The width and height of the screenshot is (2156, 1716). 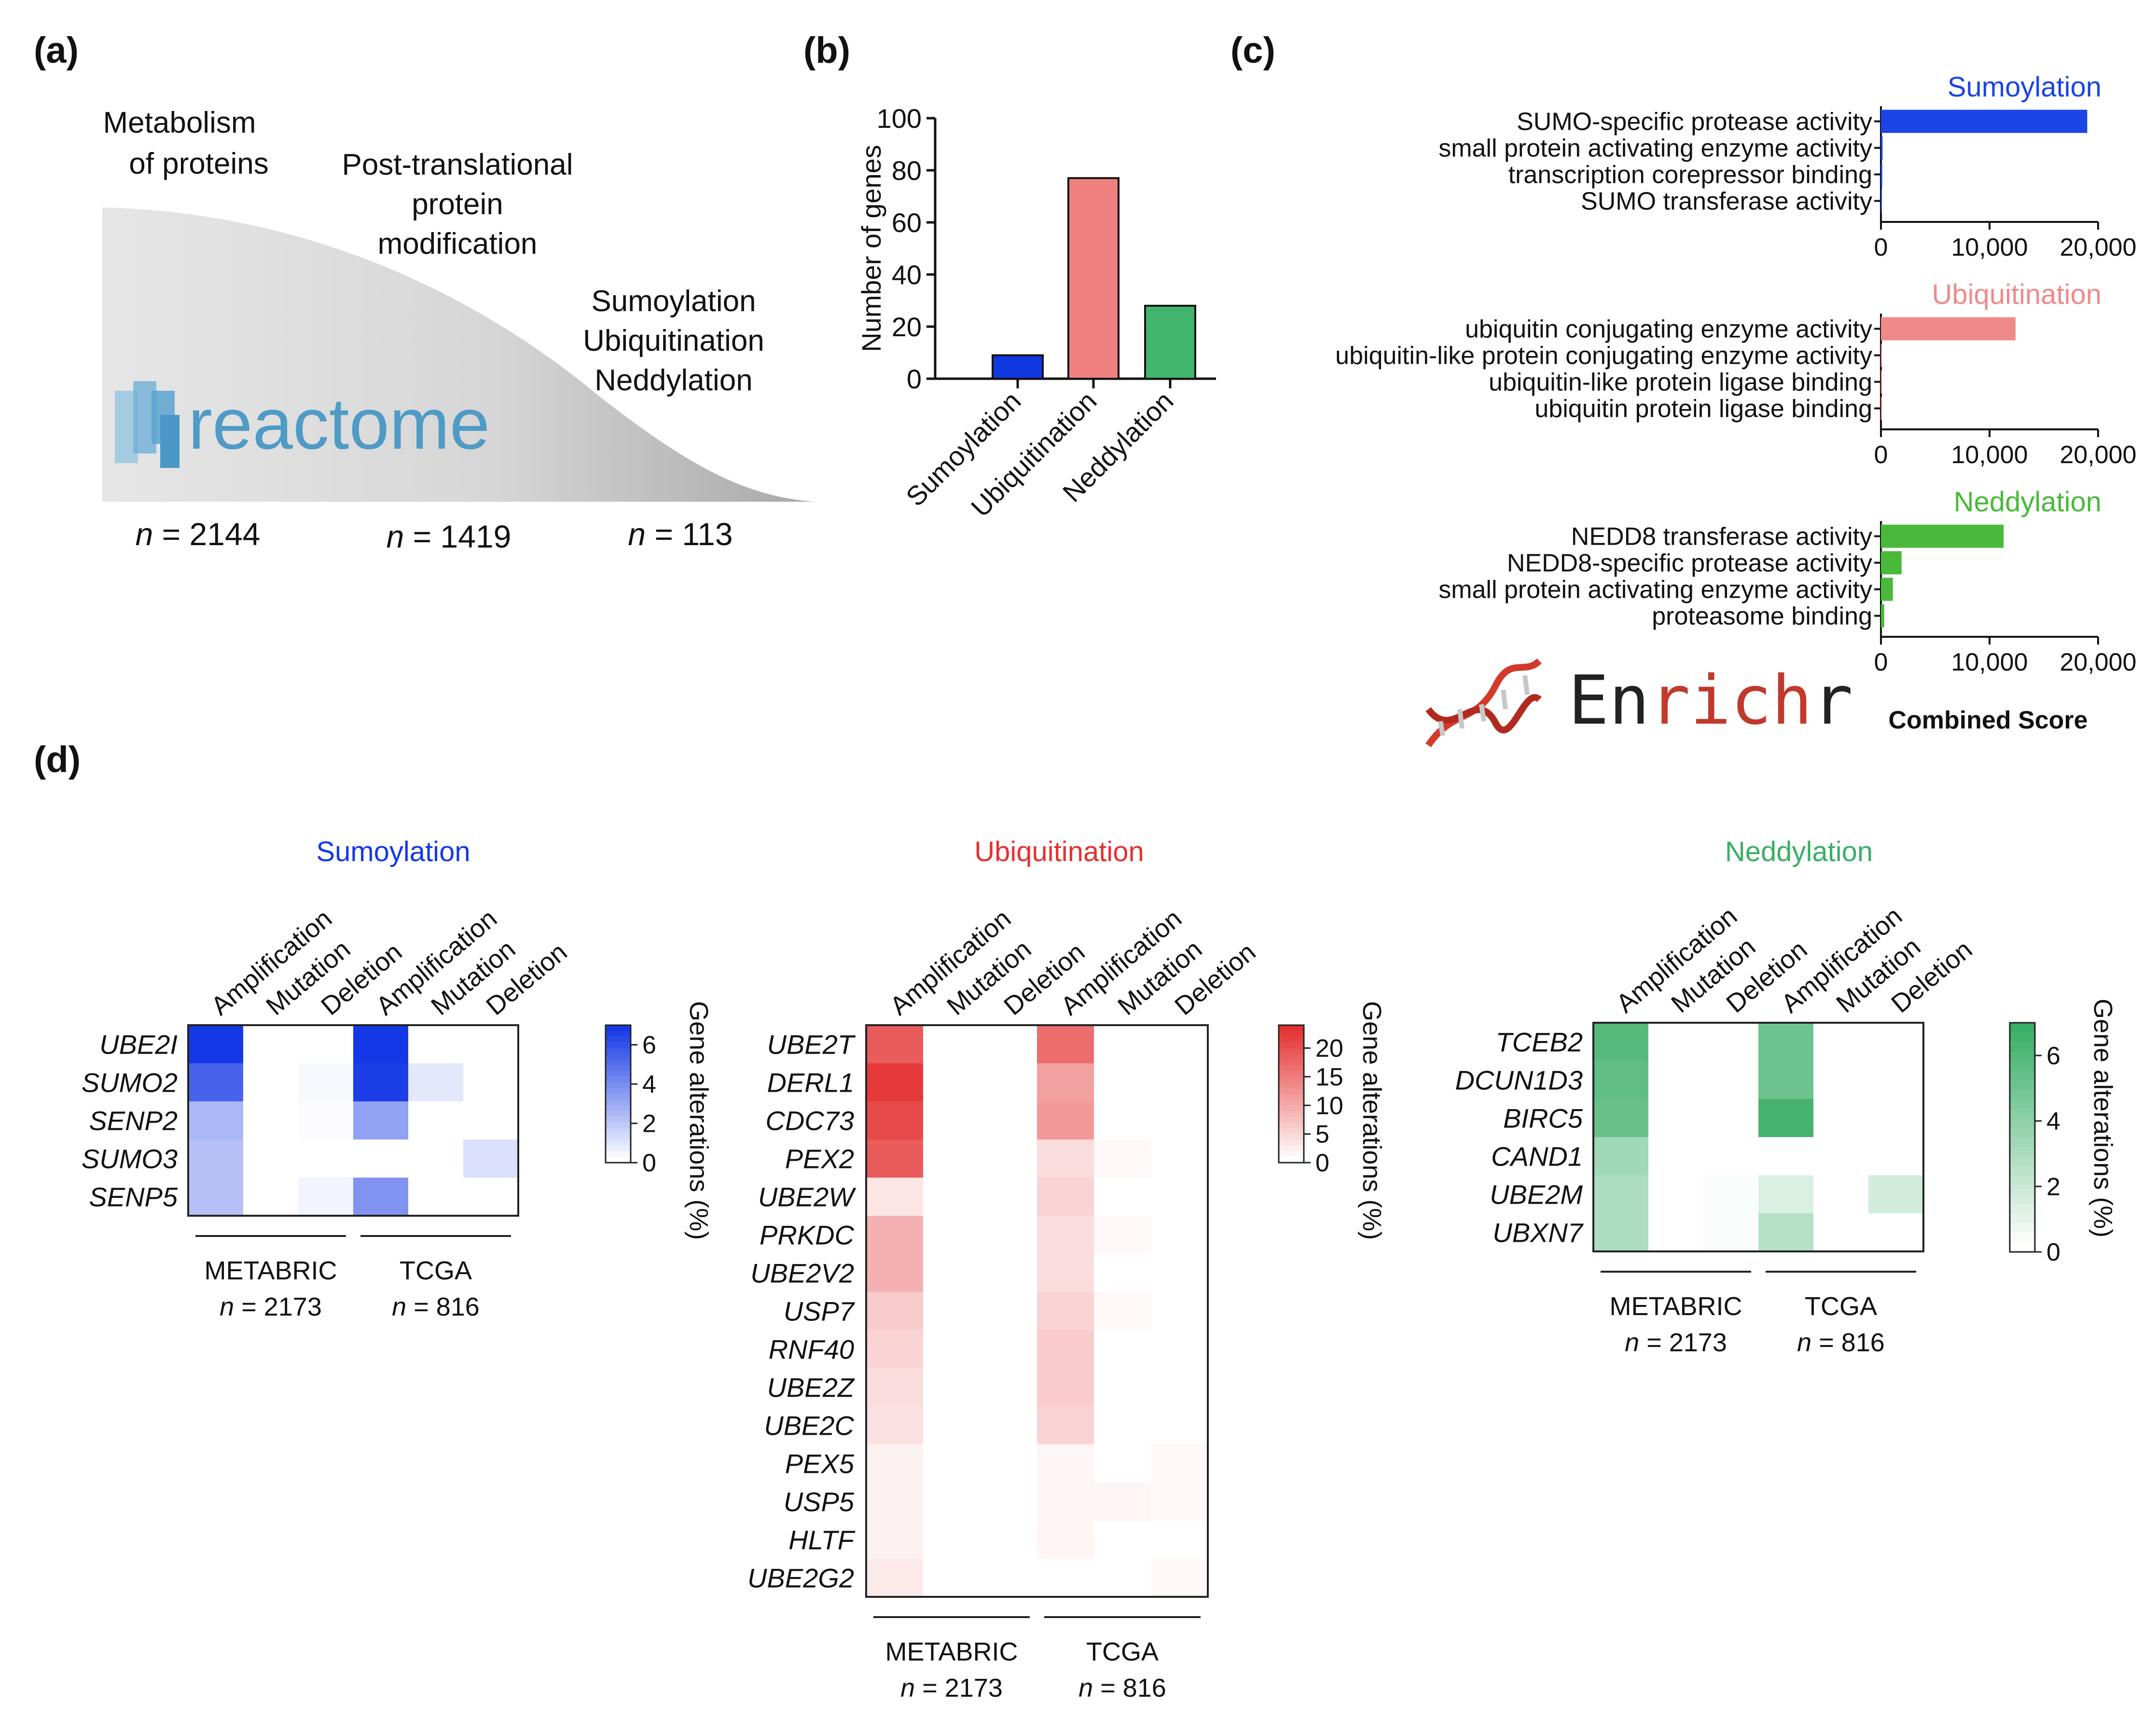 What do you see at coordinates (907, 1688) in the screenshot?
I see `group-count-n: n` at bounding box center [907, 1688].